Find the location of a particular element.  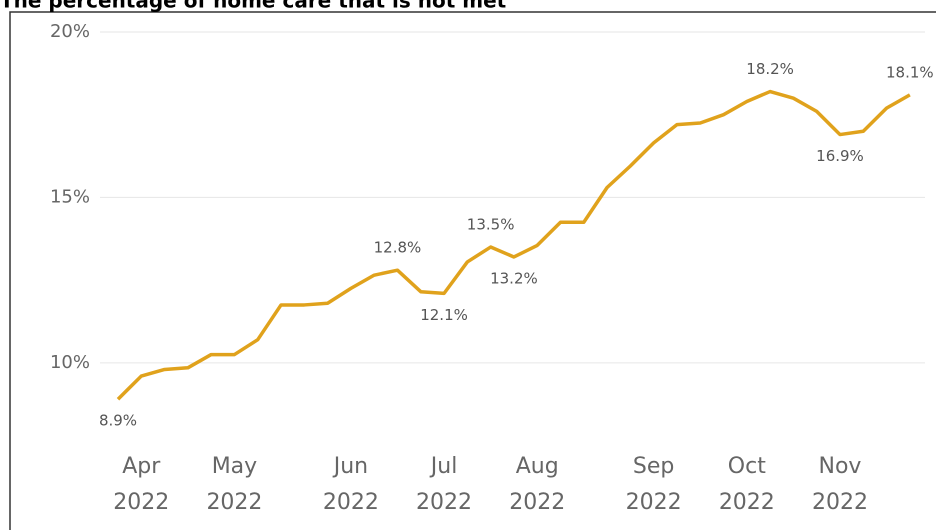

x-tick-label: Jul 2022 is located at coordinates (444, 484).